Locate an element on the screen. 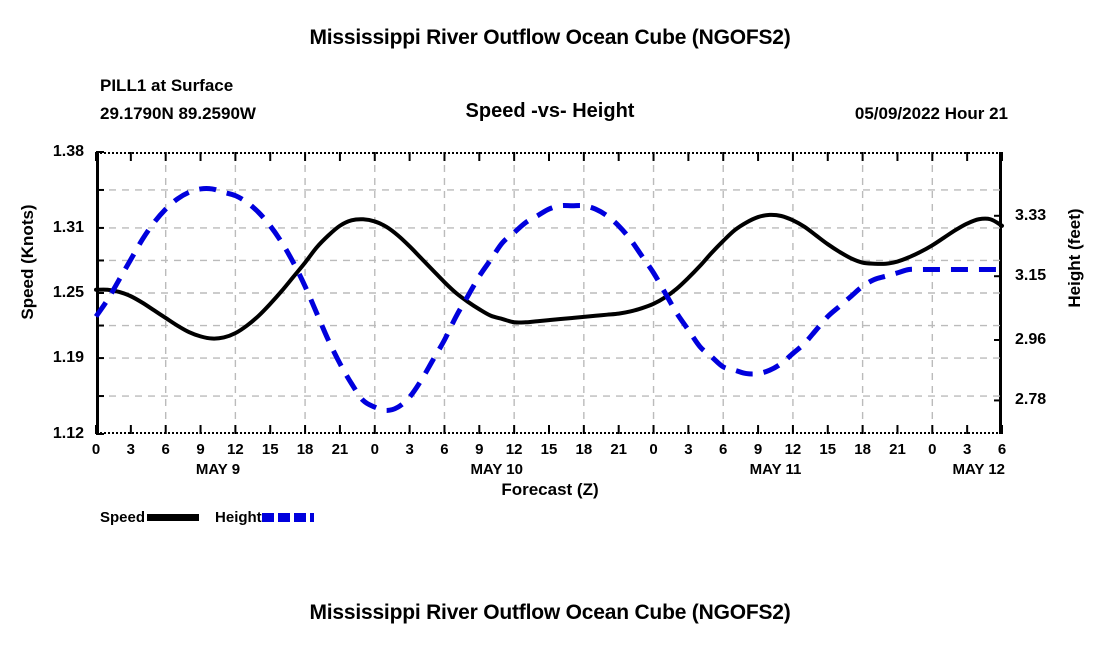 The image size is (1100, 650). y-axis-title-right: Height (feet) is located at coordinates (1074, 258).